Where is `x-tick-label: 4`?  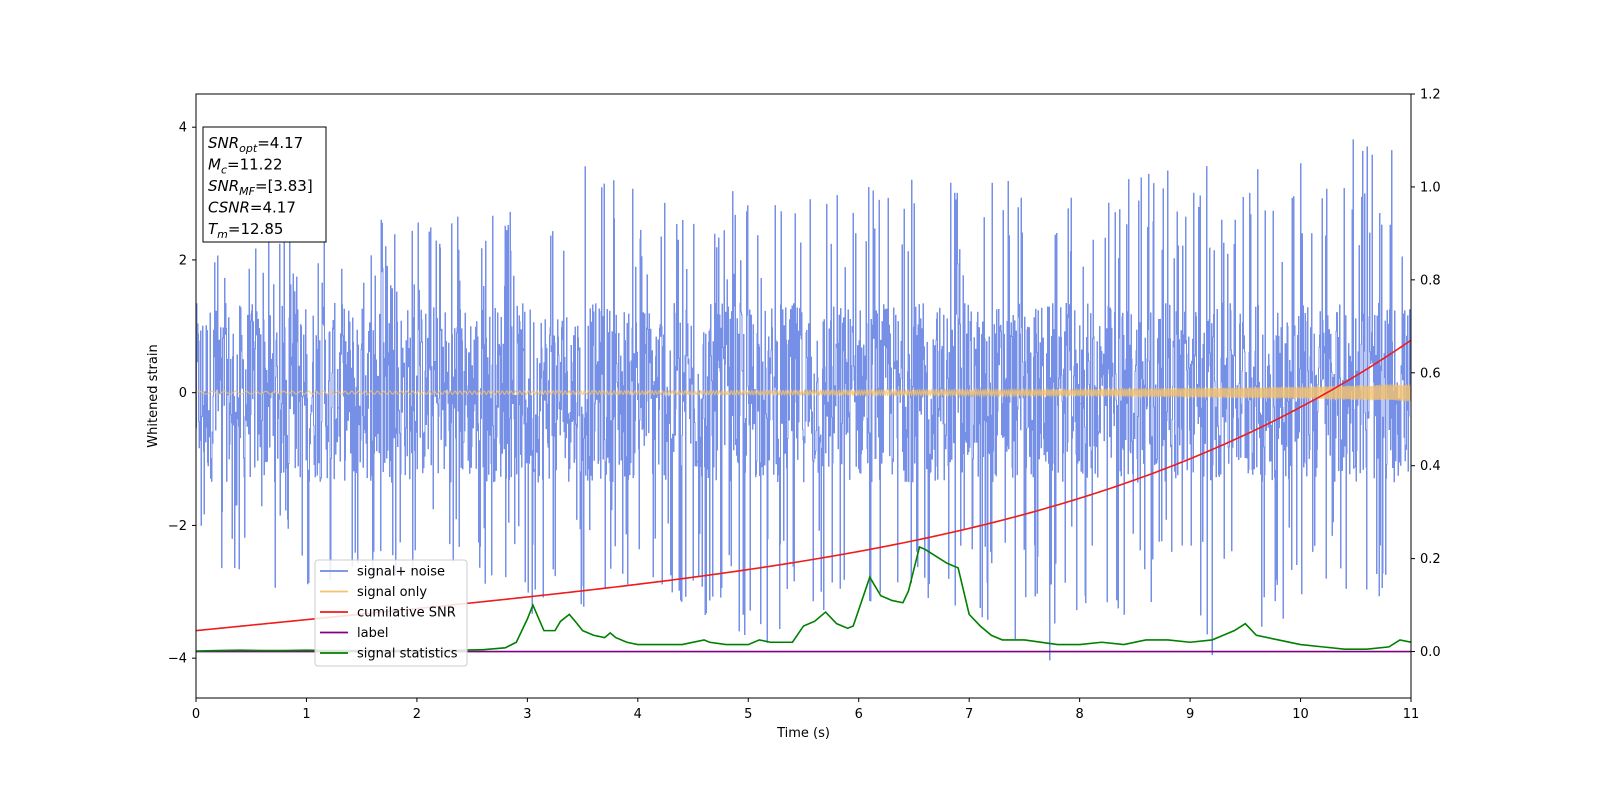
x-tick-label: 4 is located at coordinates (638, 714).